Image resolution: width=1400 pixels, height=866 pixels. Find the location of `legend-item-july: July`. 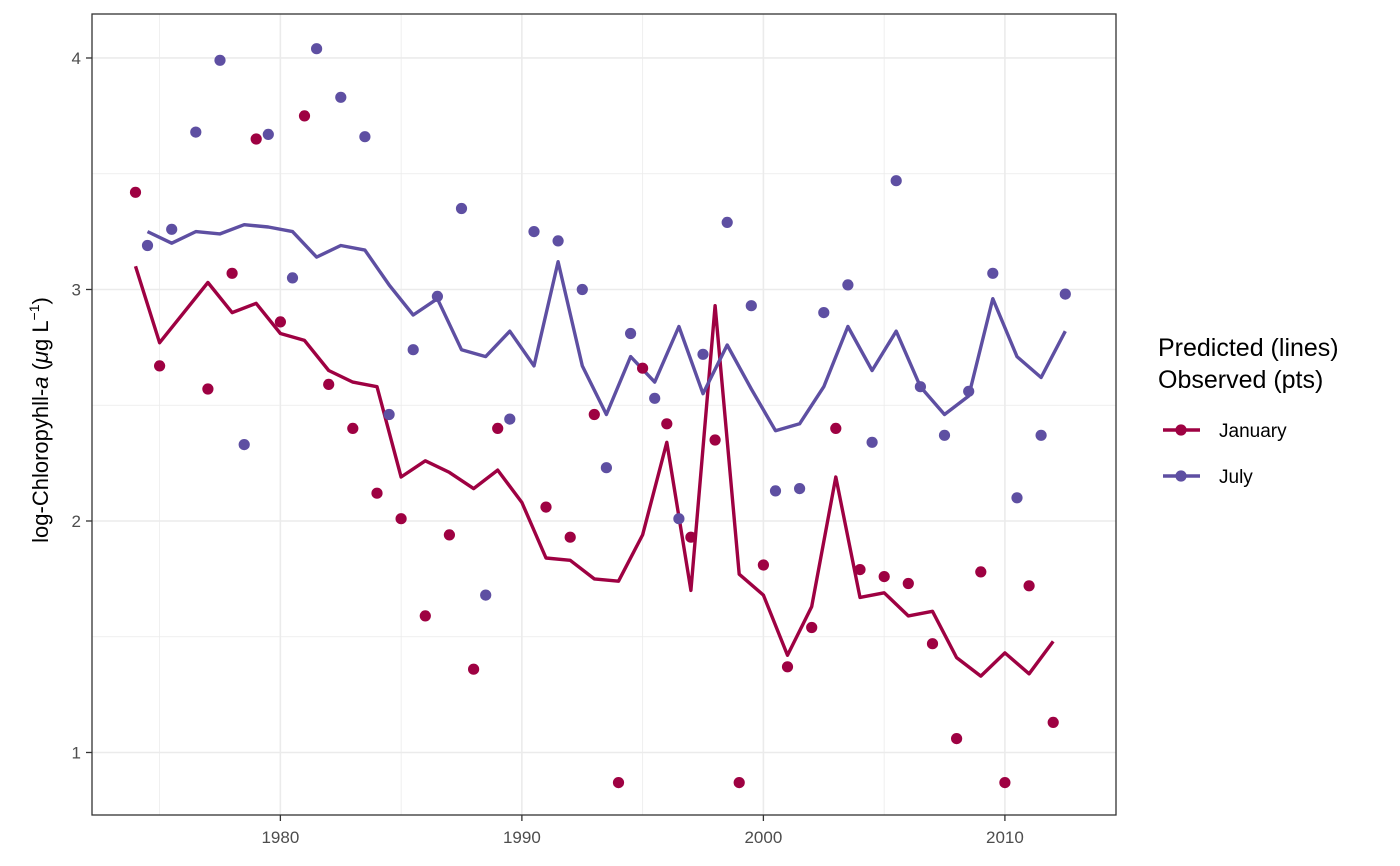

legend-item-july: July is located at coordinates (1208, 477).